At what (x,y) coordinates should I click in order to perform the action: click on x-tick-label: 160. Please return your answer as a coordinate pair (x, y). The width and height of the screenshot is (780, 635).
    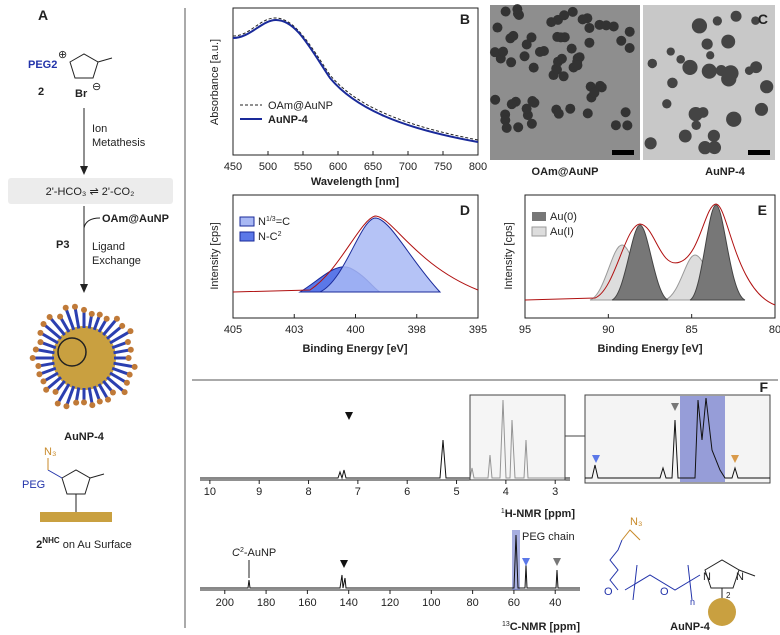
    Looking at the image, I should click on (307, 603).